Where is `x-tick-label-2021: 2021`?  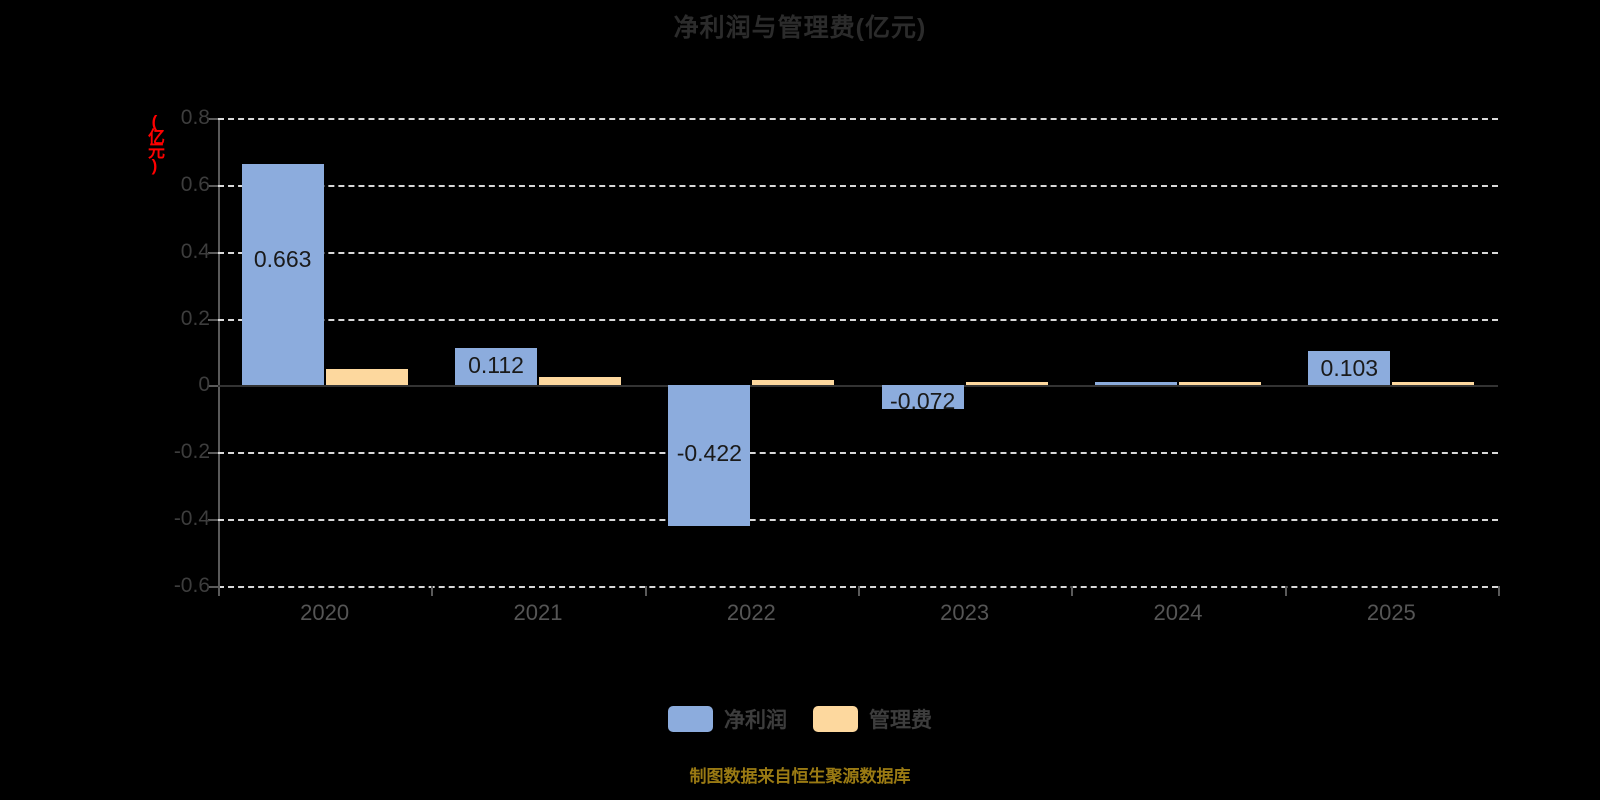 x-tick-label-2021: 2021 is located at coordinates (538, 612).